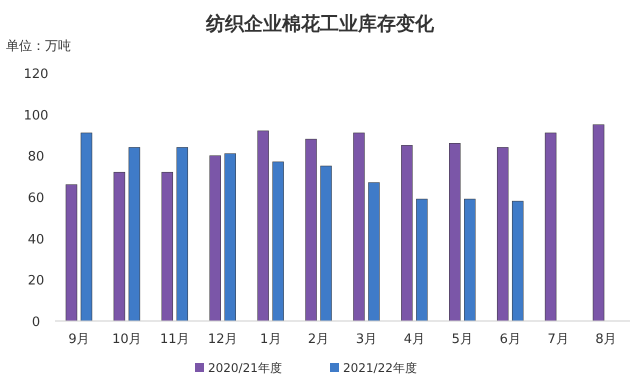 This screenshot has width=640, height=387. I want to click on y-tick-label: 120, so click(36, 74).